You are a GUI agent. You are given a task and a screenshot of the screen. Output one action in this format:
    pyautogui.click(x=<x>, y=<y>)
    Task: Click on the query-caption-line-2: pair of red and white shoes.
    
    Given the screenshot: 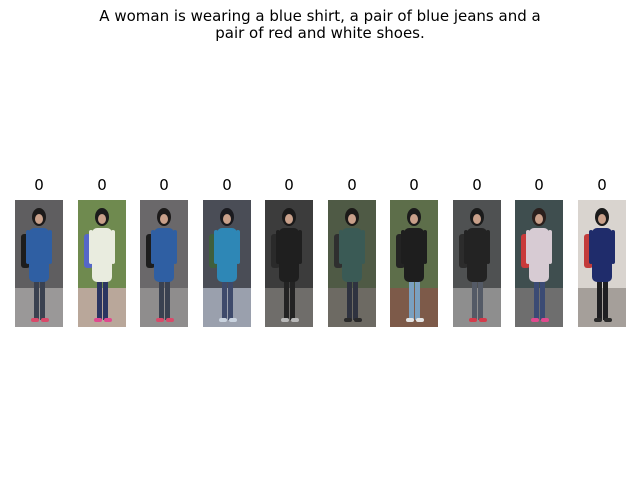 What is the action you would take?
    pyautogui.click(x=320, y=33)
    